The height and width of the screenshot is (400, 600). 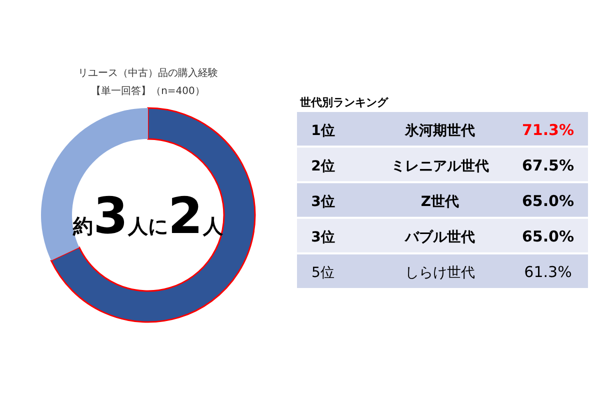 What do you see at coordinates (148, 91) in the screenshot?
I see `chart-subtitle: 【単一回答】（n=400）` at bounding box center [148, 91].